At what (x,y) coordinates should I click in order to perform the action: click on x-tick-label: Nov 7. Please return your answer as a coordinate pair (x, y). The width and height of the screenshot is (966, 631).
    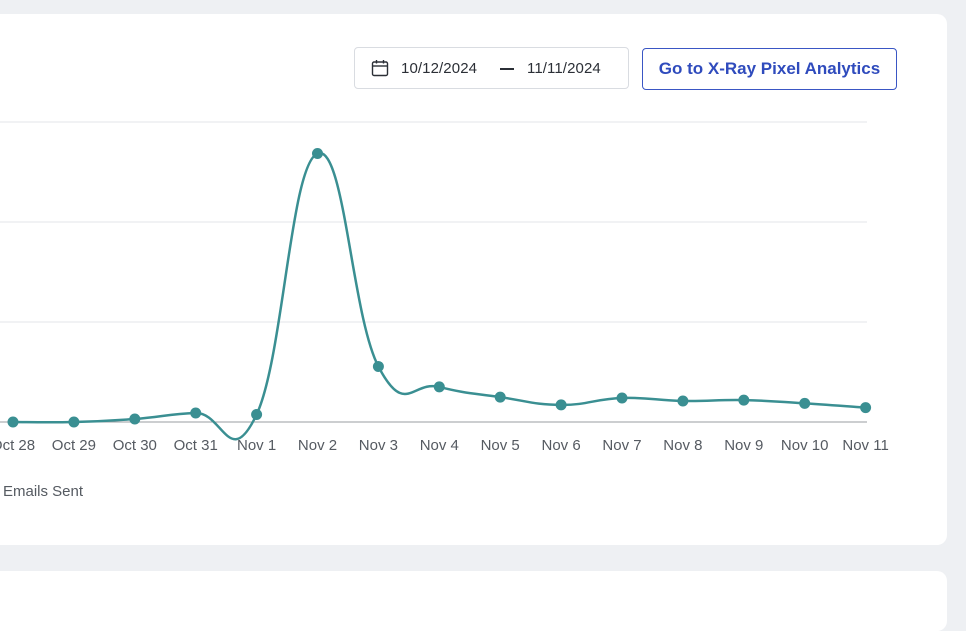
    Looking at the image, I should click on (621, 445).